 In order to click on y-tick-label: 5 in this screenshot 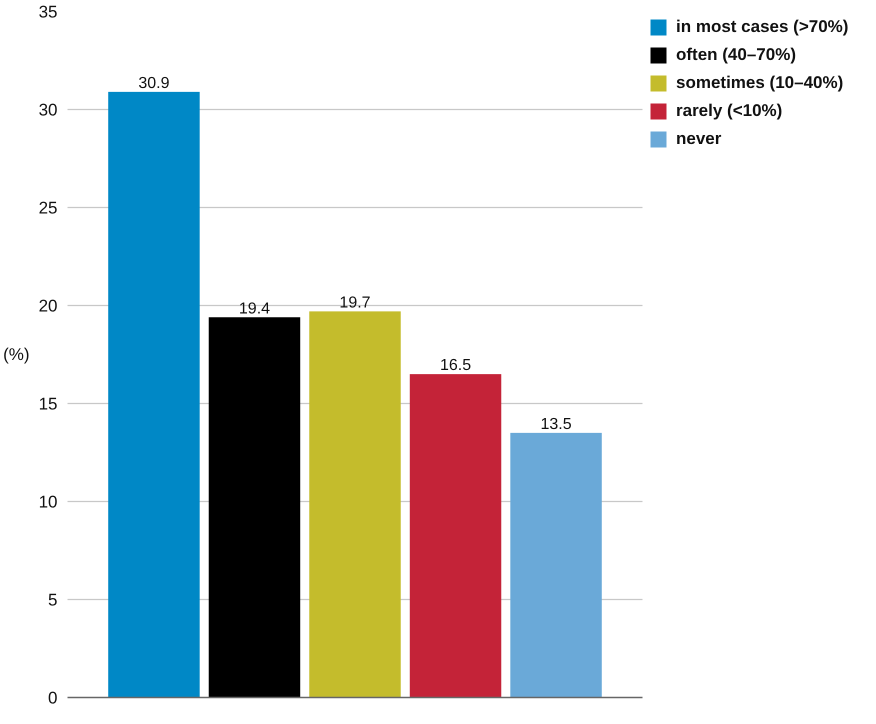, I will do `click(53, 600)`.